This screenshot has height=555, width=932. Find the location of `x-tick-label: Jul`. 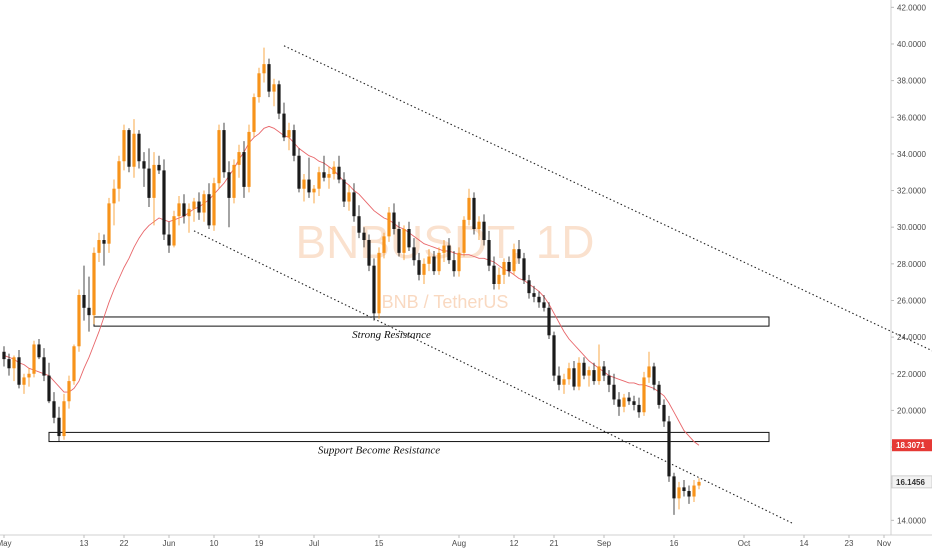

x-tick-label: Jul is located at coordinates (314, 543).